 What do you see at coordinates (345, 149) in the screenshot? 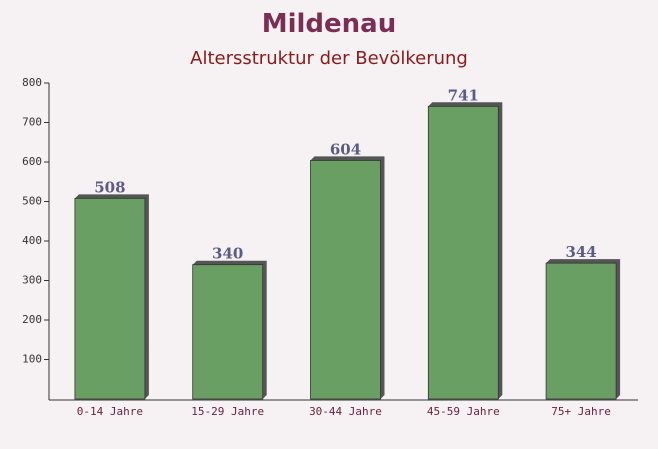
I see `value-label: 604` at bounding box center [345, 149].